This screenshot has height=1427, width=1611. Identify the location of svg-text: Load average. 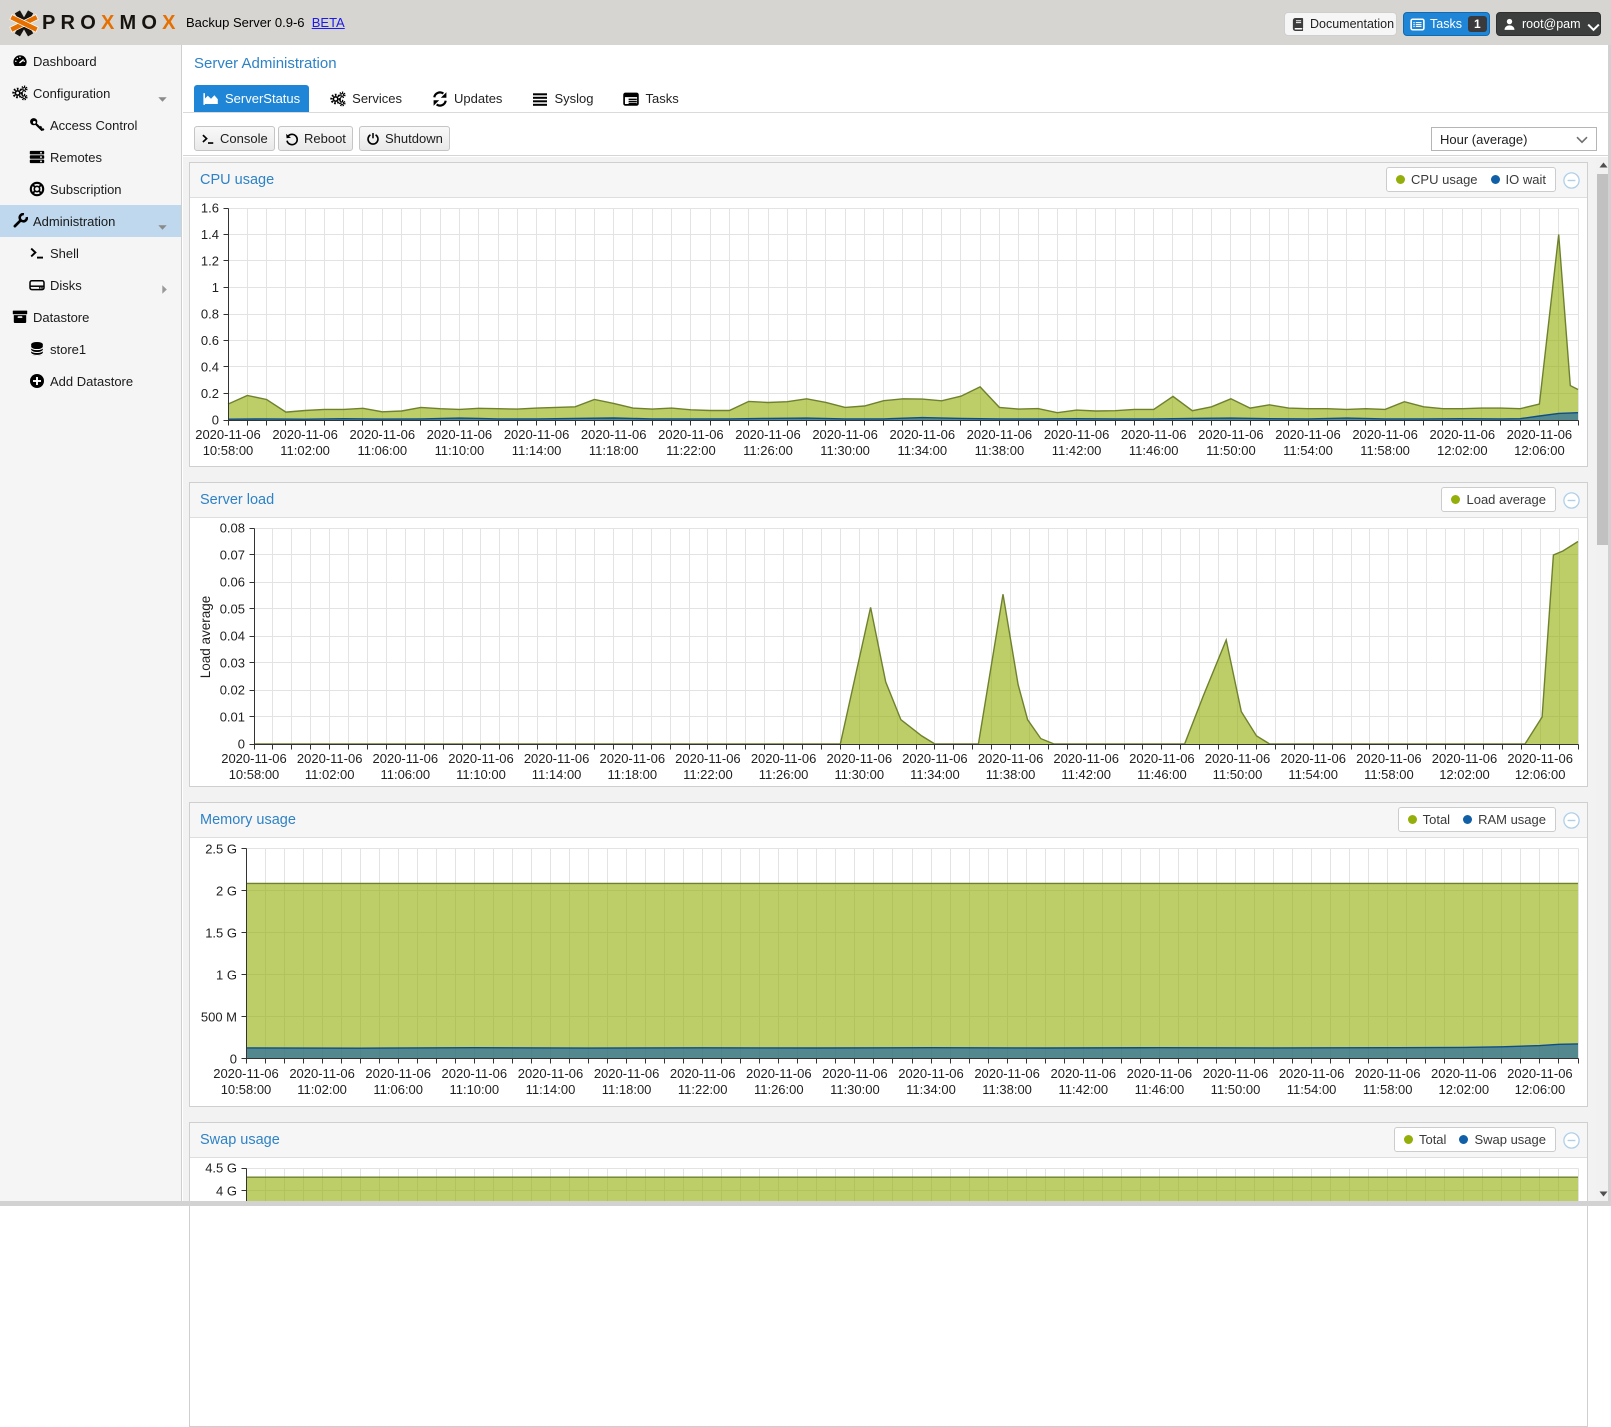
(205, 637).